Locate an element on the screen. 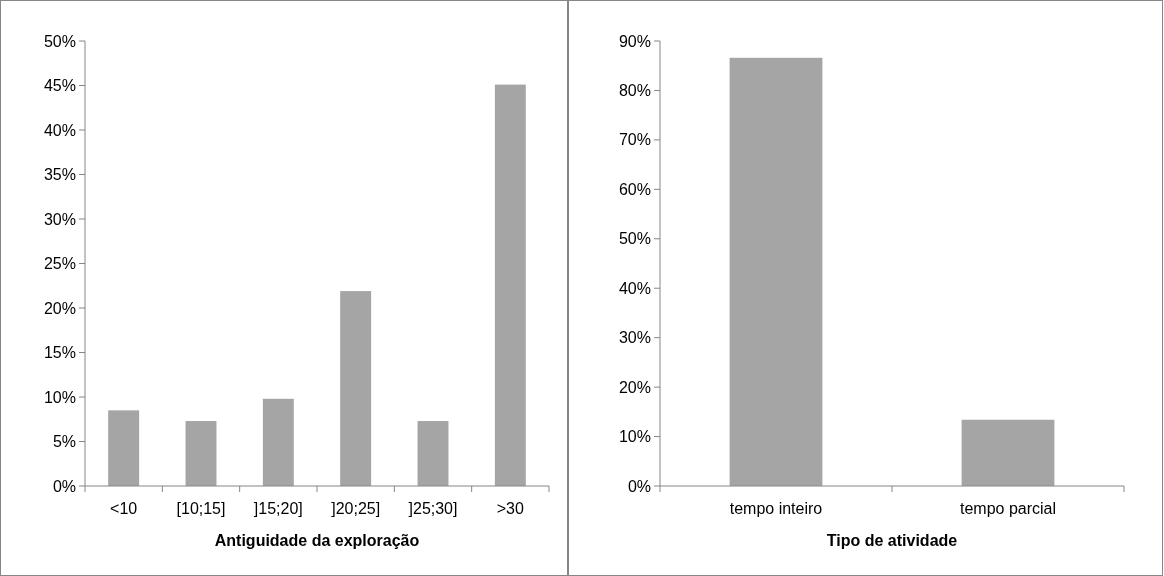  x-tick-label: ]25;30] is located at coordinates (433, 508).